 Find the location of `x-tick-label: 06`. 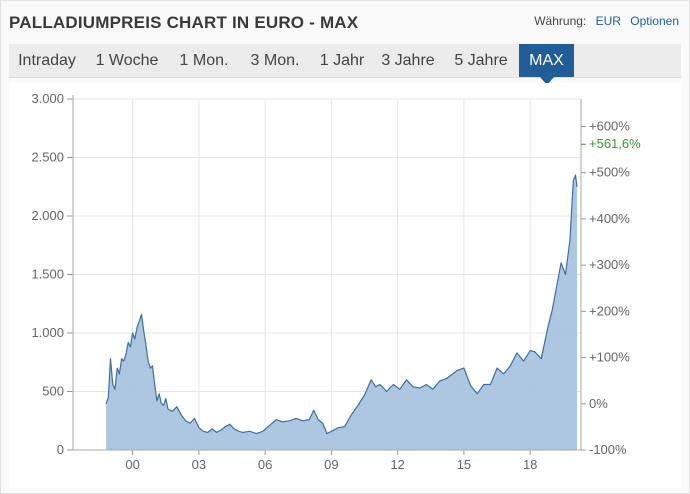

x-tick-label: 06 is located at coordinates (265, 464).